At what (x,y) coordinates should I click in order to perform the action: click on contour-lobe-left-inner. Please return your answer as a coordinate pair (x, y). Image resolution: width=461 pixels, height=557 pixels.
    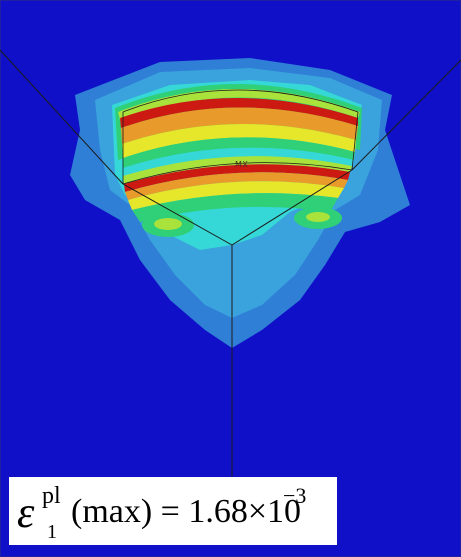
    Looking at the image, I should click on (168, 224).